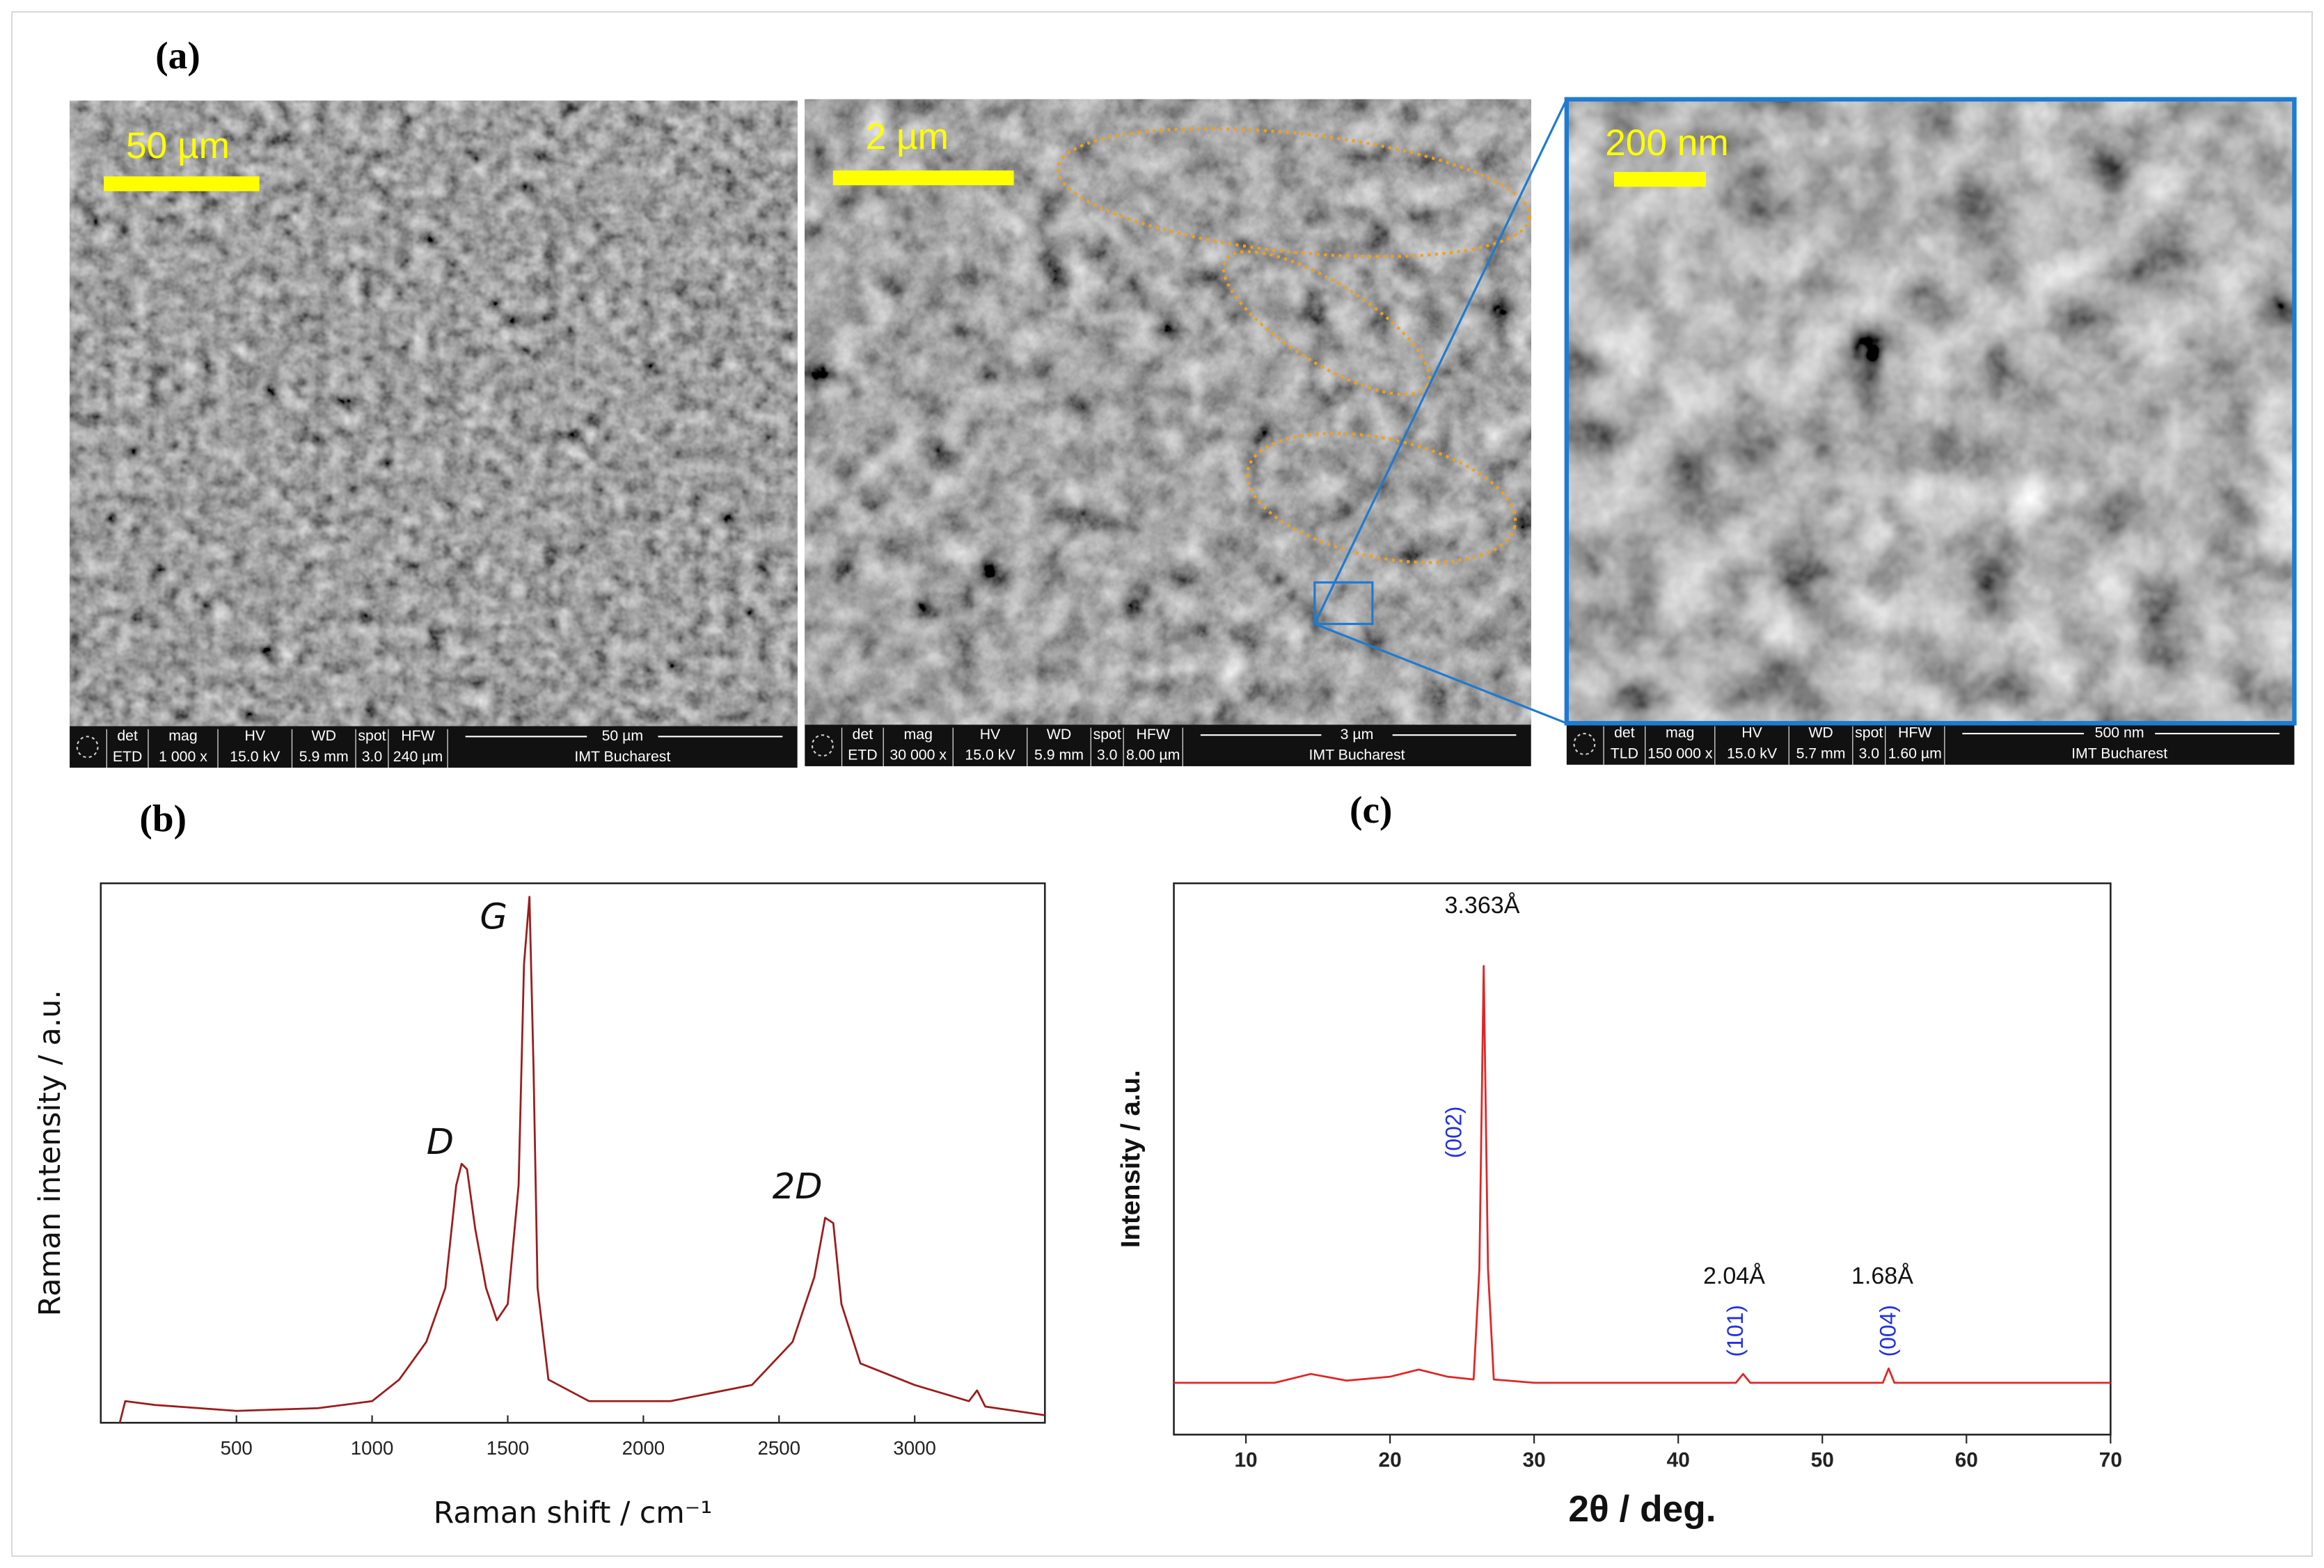 The width and height of the screenshot is (2324, 1568). I want to click on info-bar-label: 50 µm, so click(623, 735).